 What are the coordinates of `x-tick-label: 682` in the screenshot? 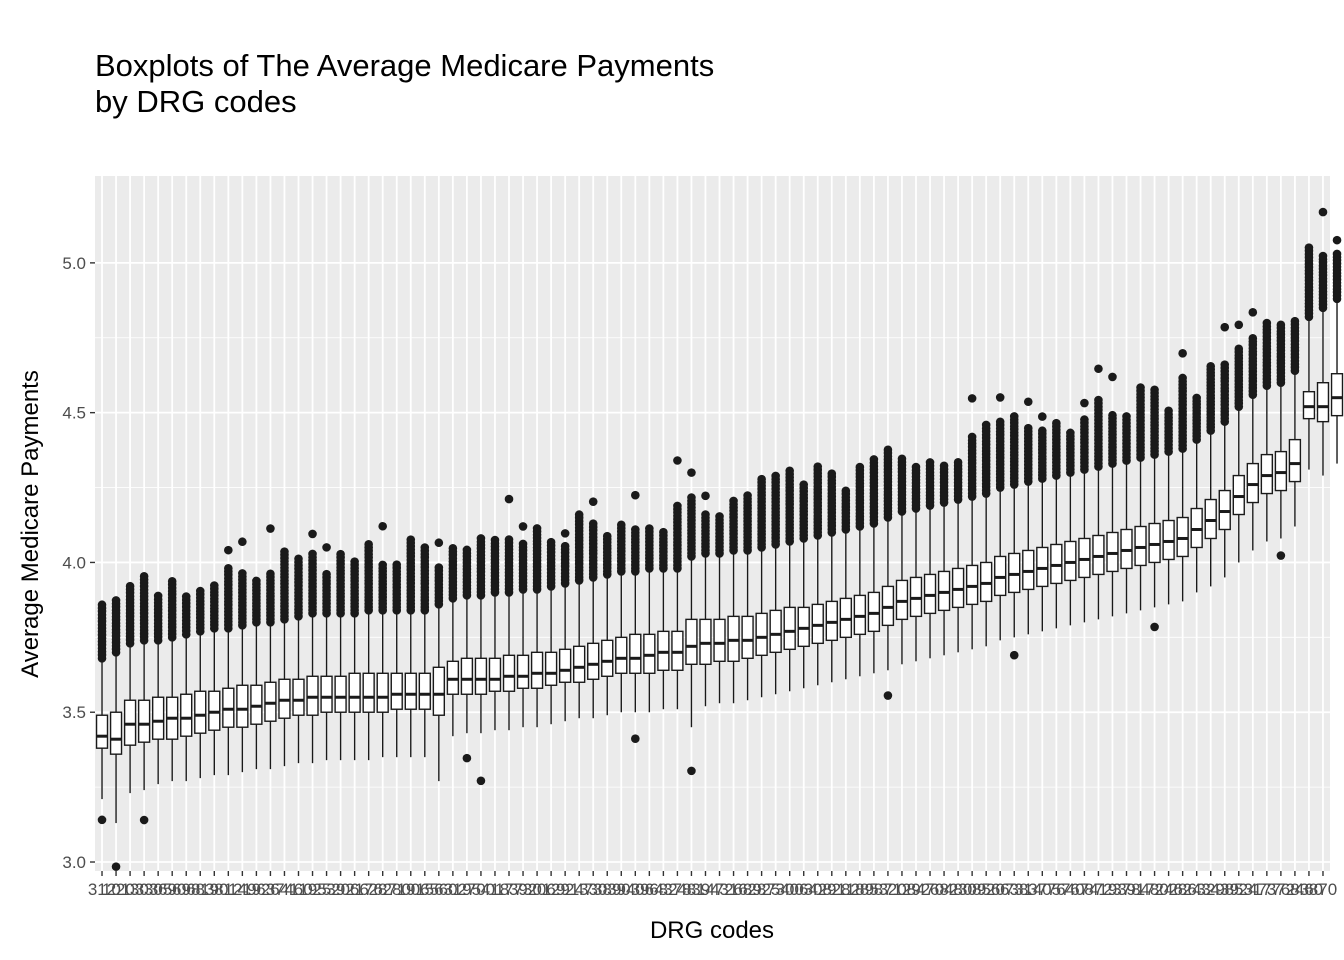 It's located at (944, 889).